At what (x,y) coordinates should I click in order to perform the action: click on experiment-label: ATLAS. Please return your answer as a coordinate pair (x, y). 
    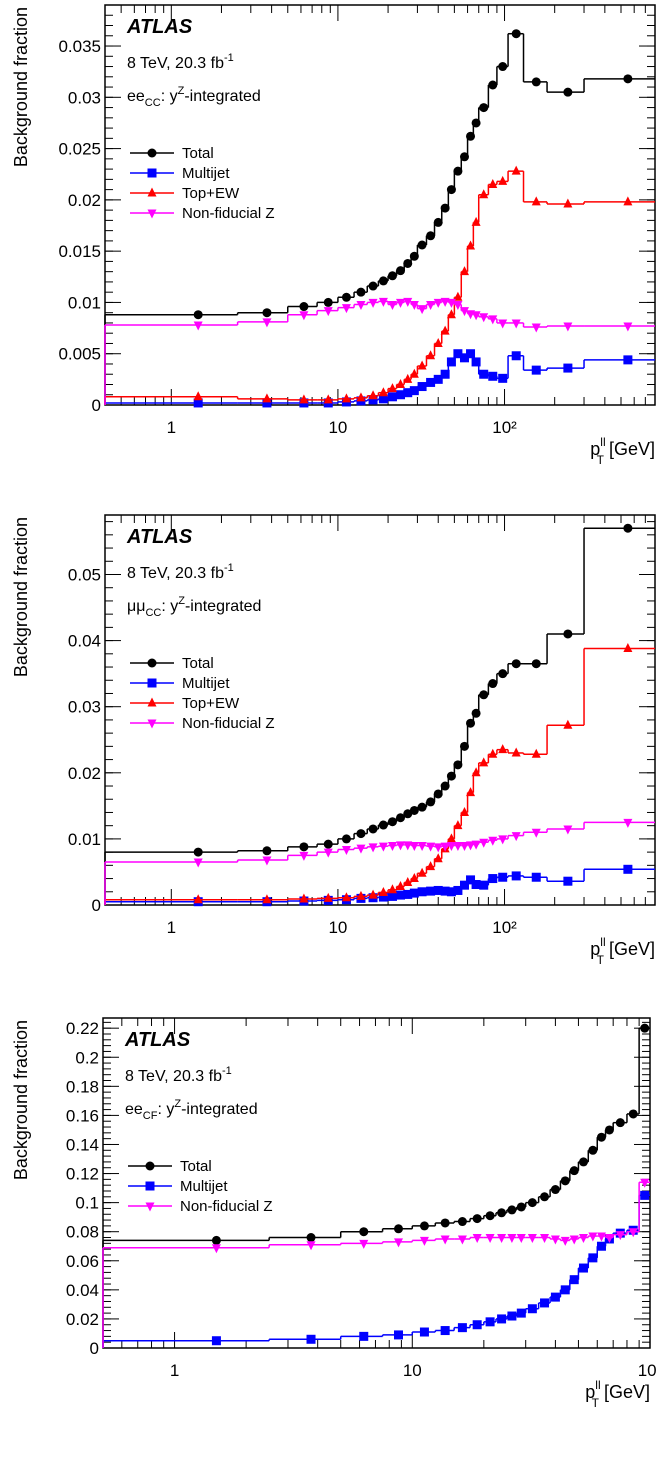
    Looking at the image, I should click on (157, 1040).